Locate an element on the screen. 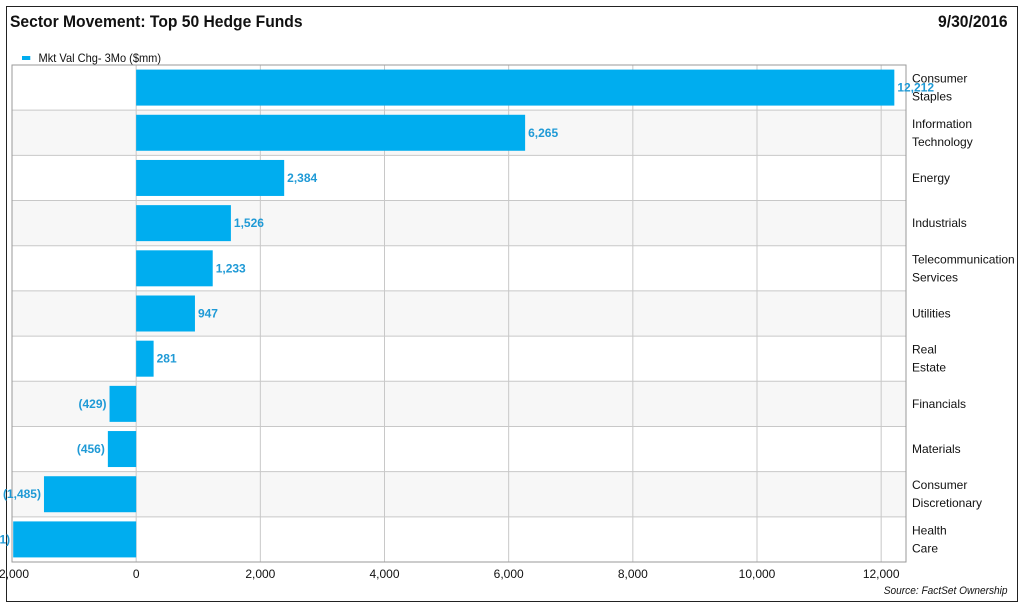  source-note: Source: FactSet Ownership is located at coordinates (946, 591).